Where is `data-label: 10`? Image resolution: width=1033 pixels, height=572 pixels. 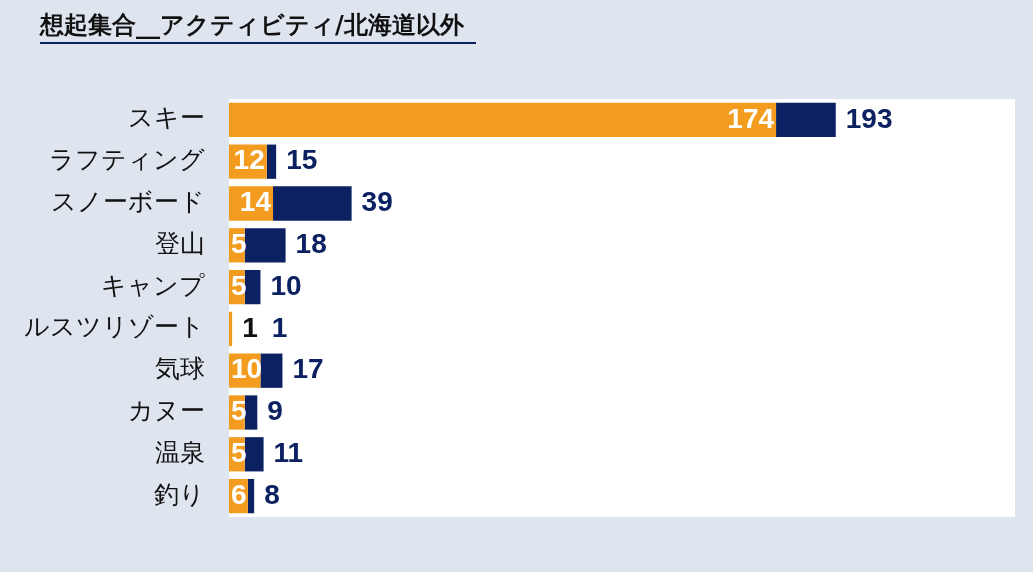
data-label: 10 is located at coordinates (247, 369).